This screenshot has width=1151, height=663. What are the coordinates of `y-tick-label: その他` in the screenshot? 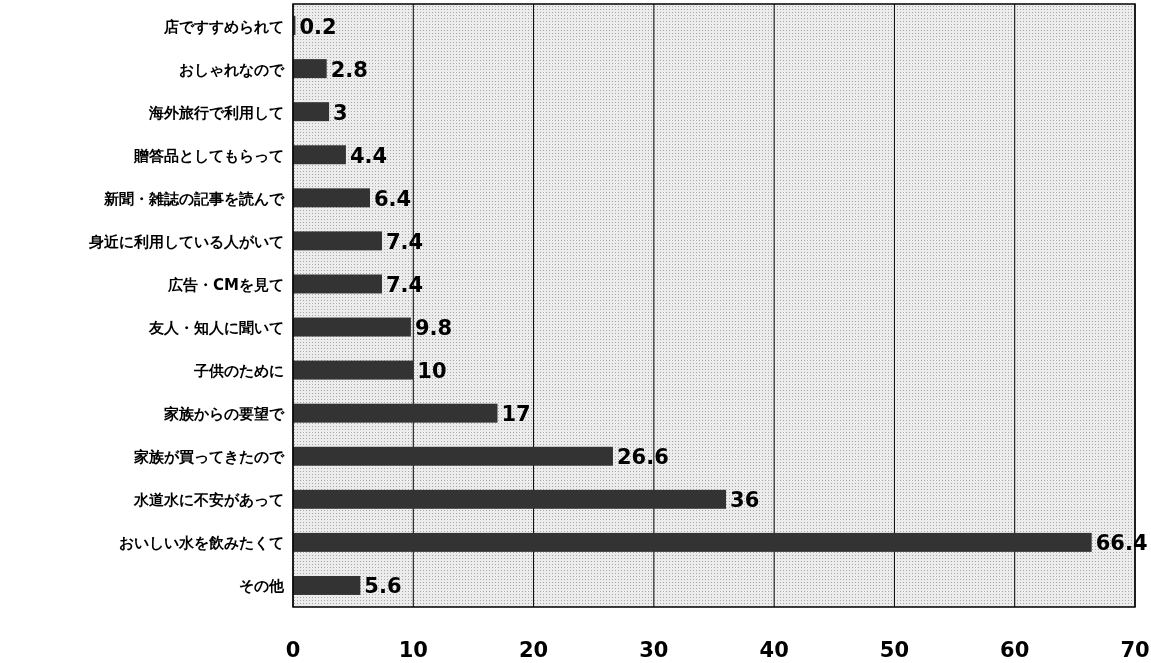 It's located at (262, 586).